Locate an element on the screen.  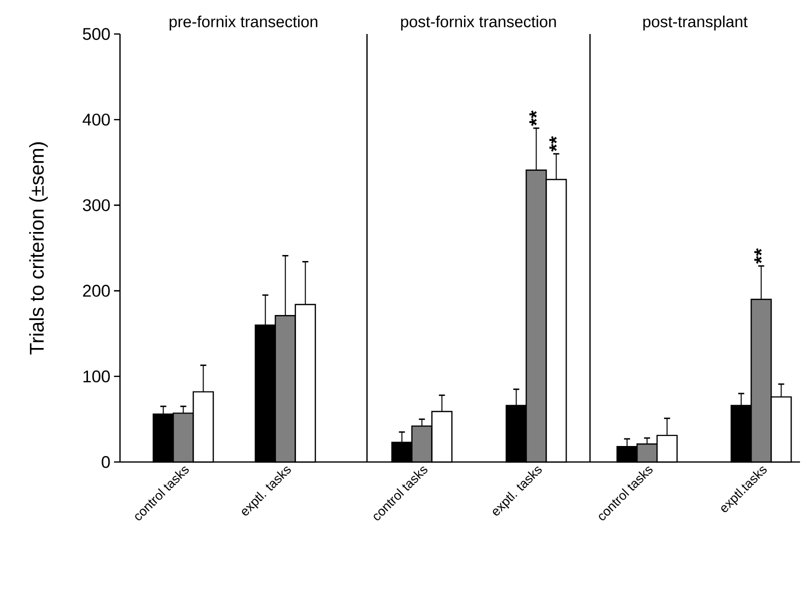
y-axis-title: Trials to criterion (±sem) is located at coordinates (38, 248).